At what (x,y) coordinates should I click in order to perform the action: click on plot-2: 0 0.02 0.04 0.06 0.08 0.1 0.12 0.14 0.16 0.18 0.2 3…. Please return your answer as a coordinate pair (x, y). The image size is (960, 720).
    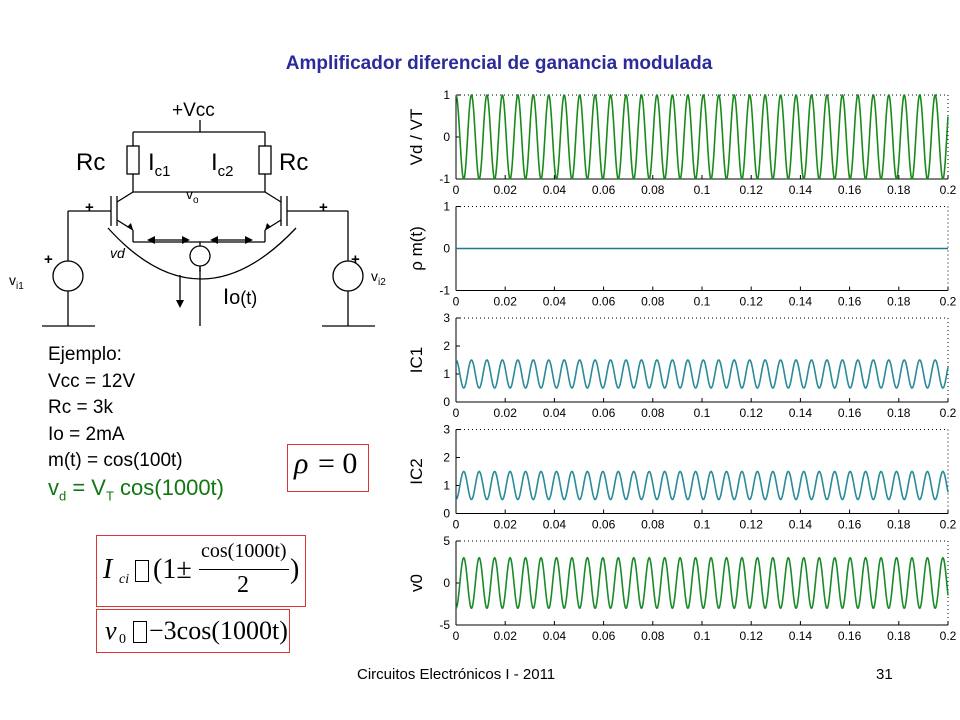
    Looking at the image, I should click on (682, 365).